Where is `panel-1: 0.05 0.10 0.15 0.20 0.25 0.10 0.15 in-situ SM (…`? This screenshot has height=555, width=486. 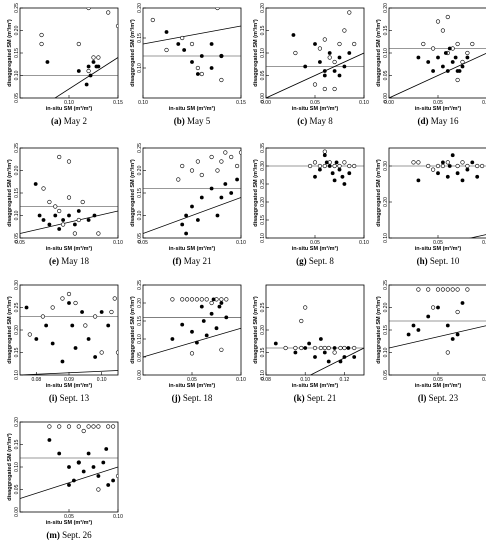
panel-1: 0.05 0.10 0.15 0.20 0.25 0.10 0.15 in-situ SM (… is located at coordinates (64, 64).